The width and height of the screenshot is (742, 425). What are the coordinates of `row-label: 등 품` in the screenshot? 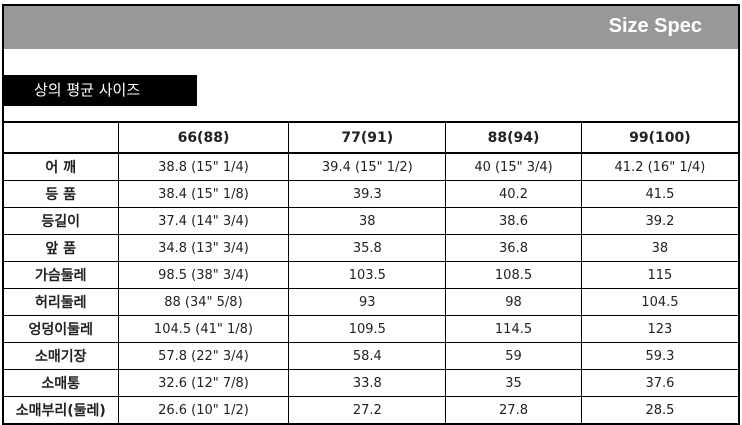 It's located at (60, 194).